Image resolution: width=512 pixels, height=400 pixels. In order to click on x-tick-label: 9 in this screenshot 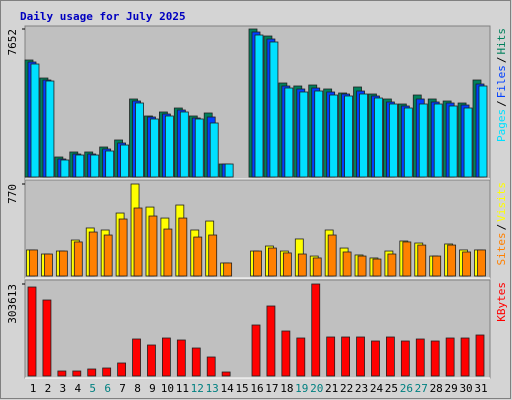, I will do `click(152, 388)`.